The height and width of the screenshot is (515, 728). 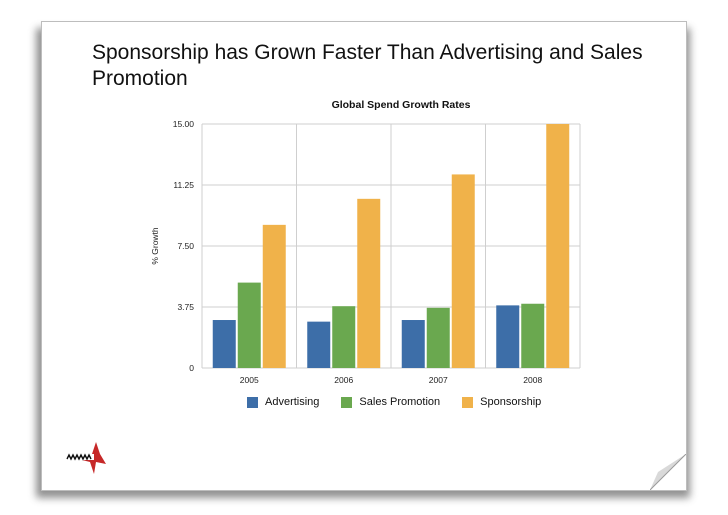 What do you see at coordinates (413, 344) in the screenshot?
I see `bar-advertising-2007` at bounding box center [413, 344].